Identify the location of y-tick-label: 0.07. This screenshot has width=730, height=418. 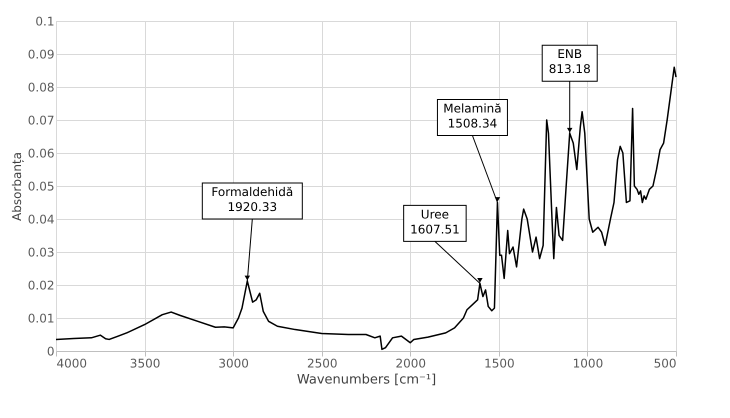
(41, 121).